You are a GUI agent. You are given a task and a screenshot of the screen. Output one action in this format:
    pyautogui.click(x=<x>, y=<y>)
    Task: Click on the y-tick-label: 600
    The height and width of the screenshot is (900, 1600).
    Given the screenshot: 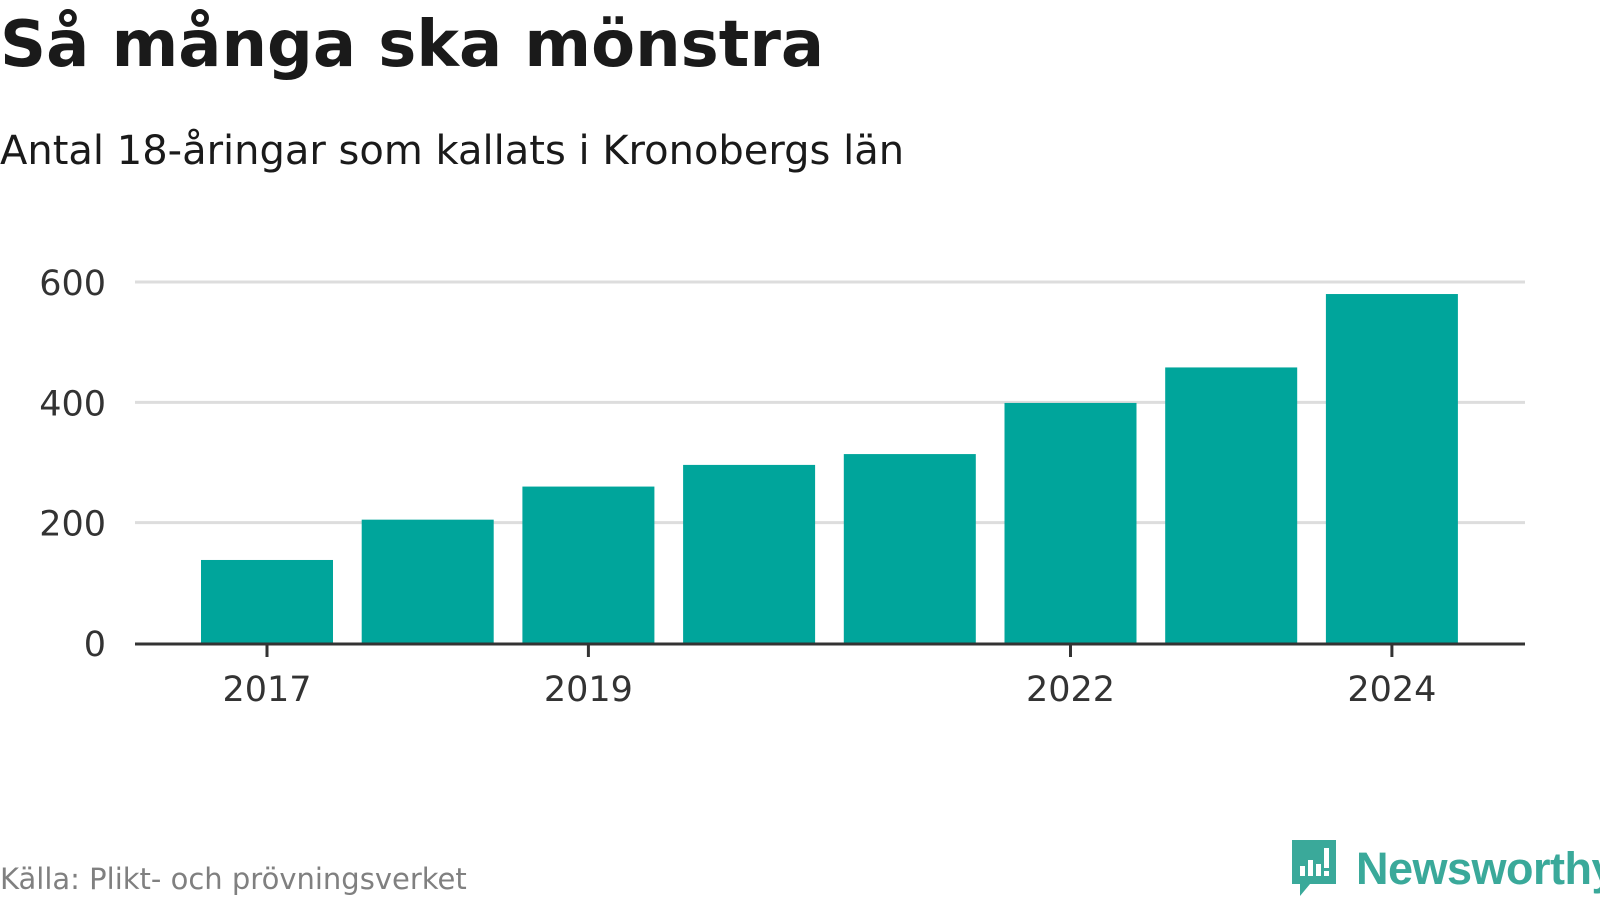 What is the action you would take?
    pyautogui.click(x=72, y=284)
    